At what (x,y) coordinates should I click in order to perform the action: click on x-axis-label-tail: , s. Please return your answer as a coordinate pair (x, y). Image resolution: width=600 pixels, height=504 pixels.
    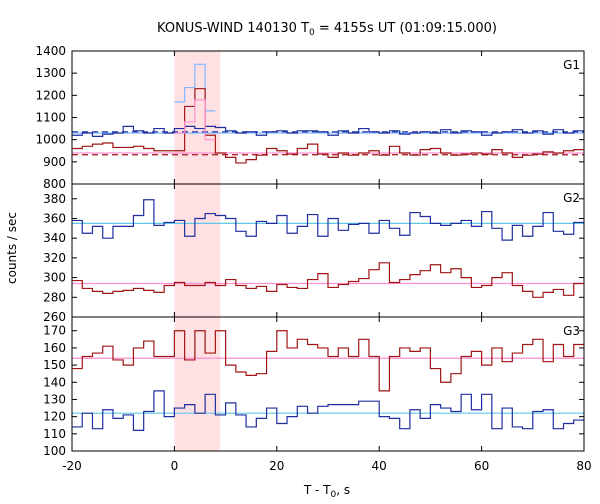
    Looking at the image, I should click on (343, 490).